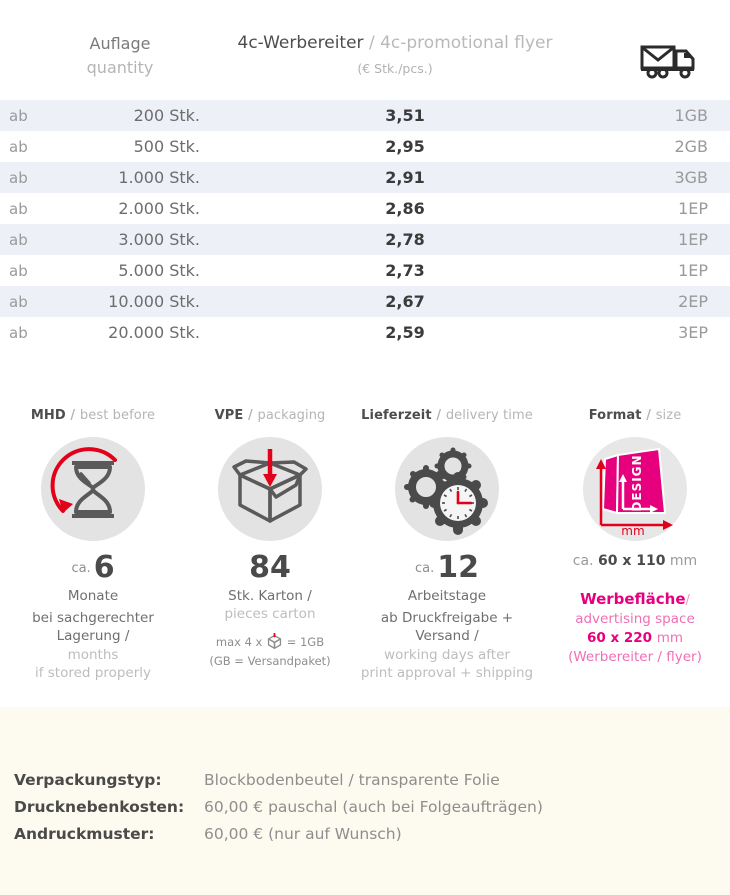  Describe the element at coordinates (395, 68) in the screenshot. I see `header-unit-note: (€ Stk./pcs.)` at that location.